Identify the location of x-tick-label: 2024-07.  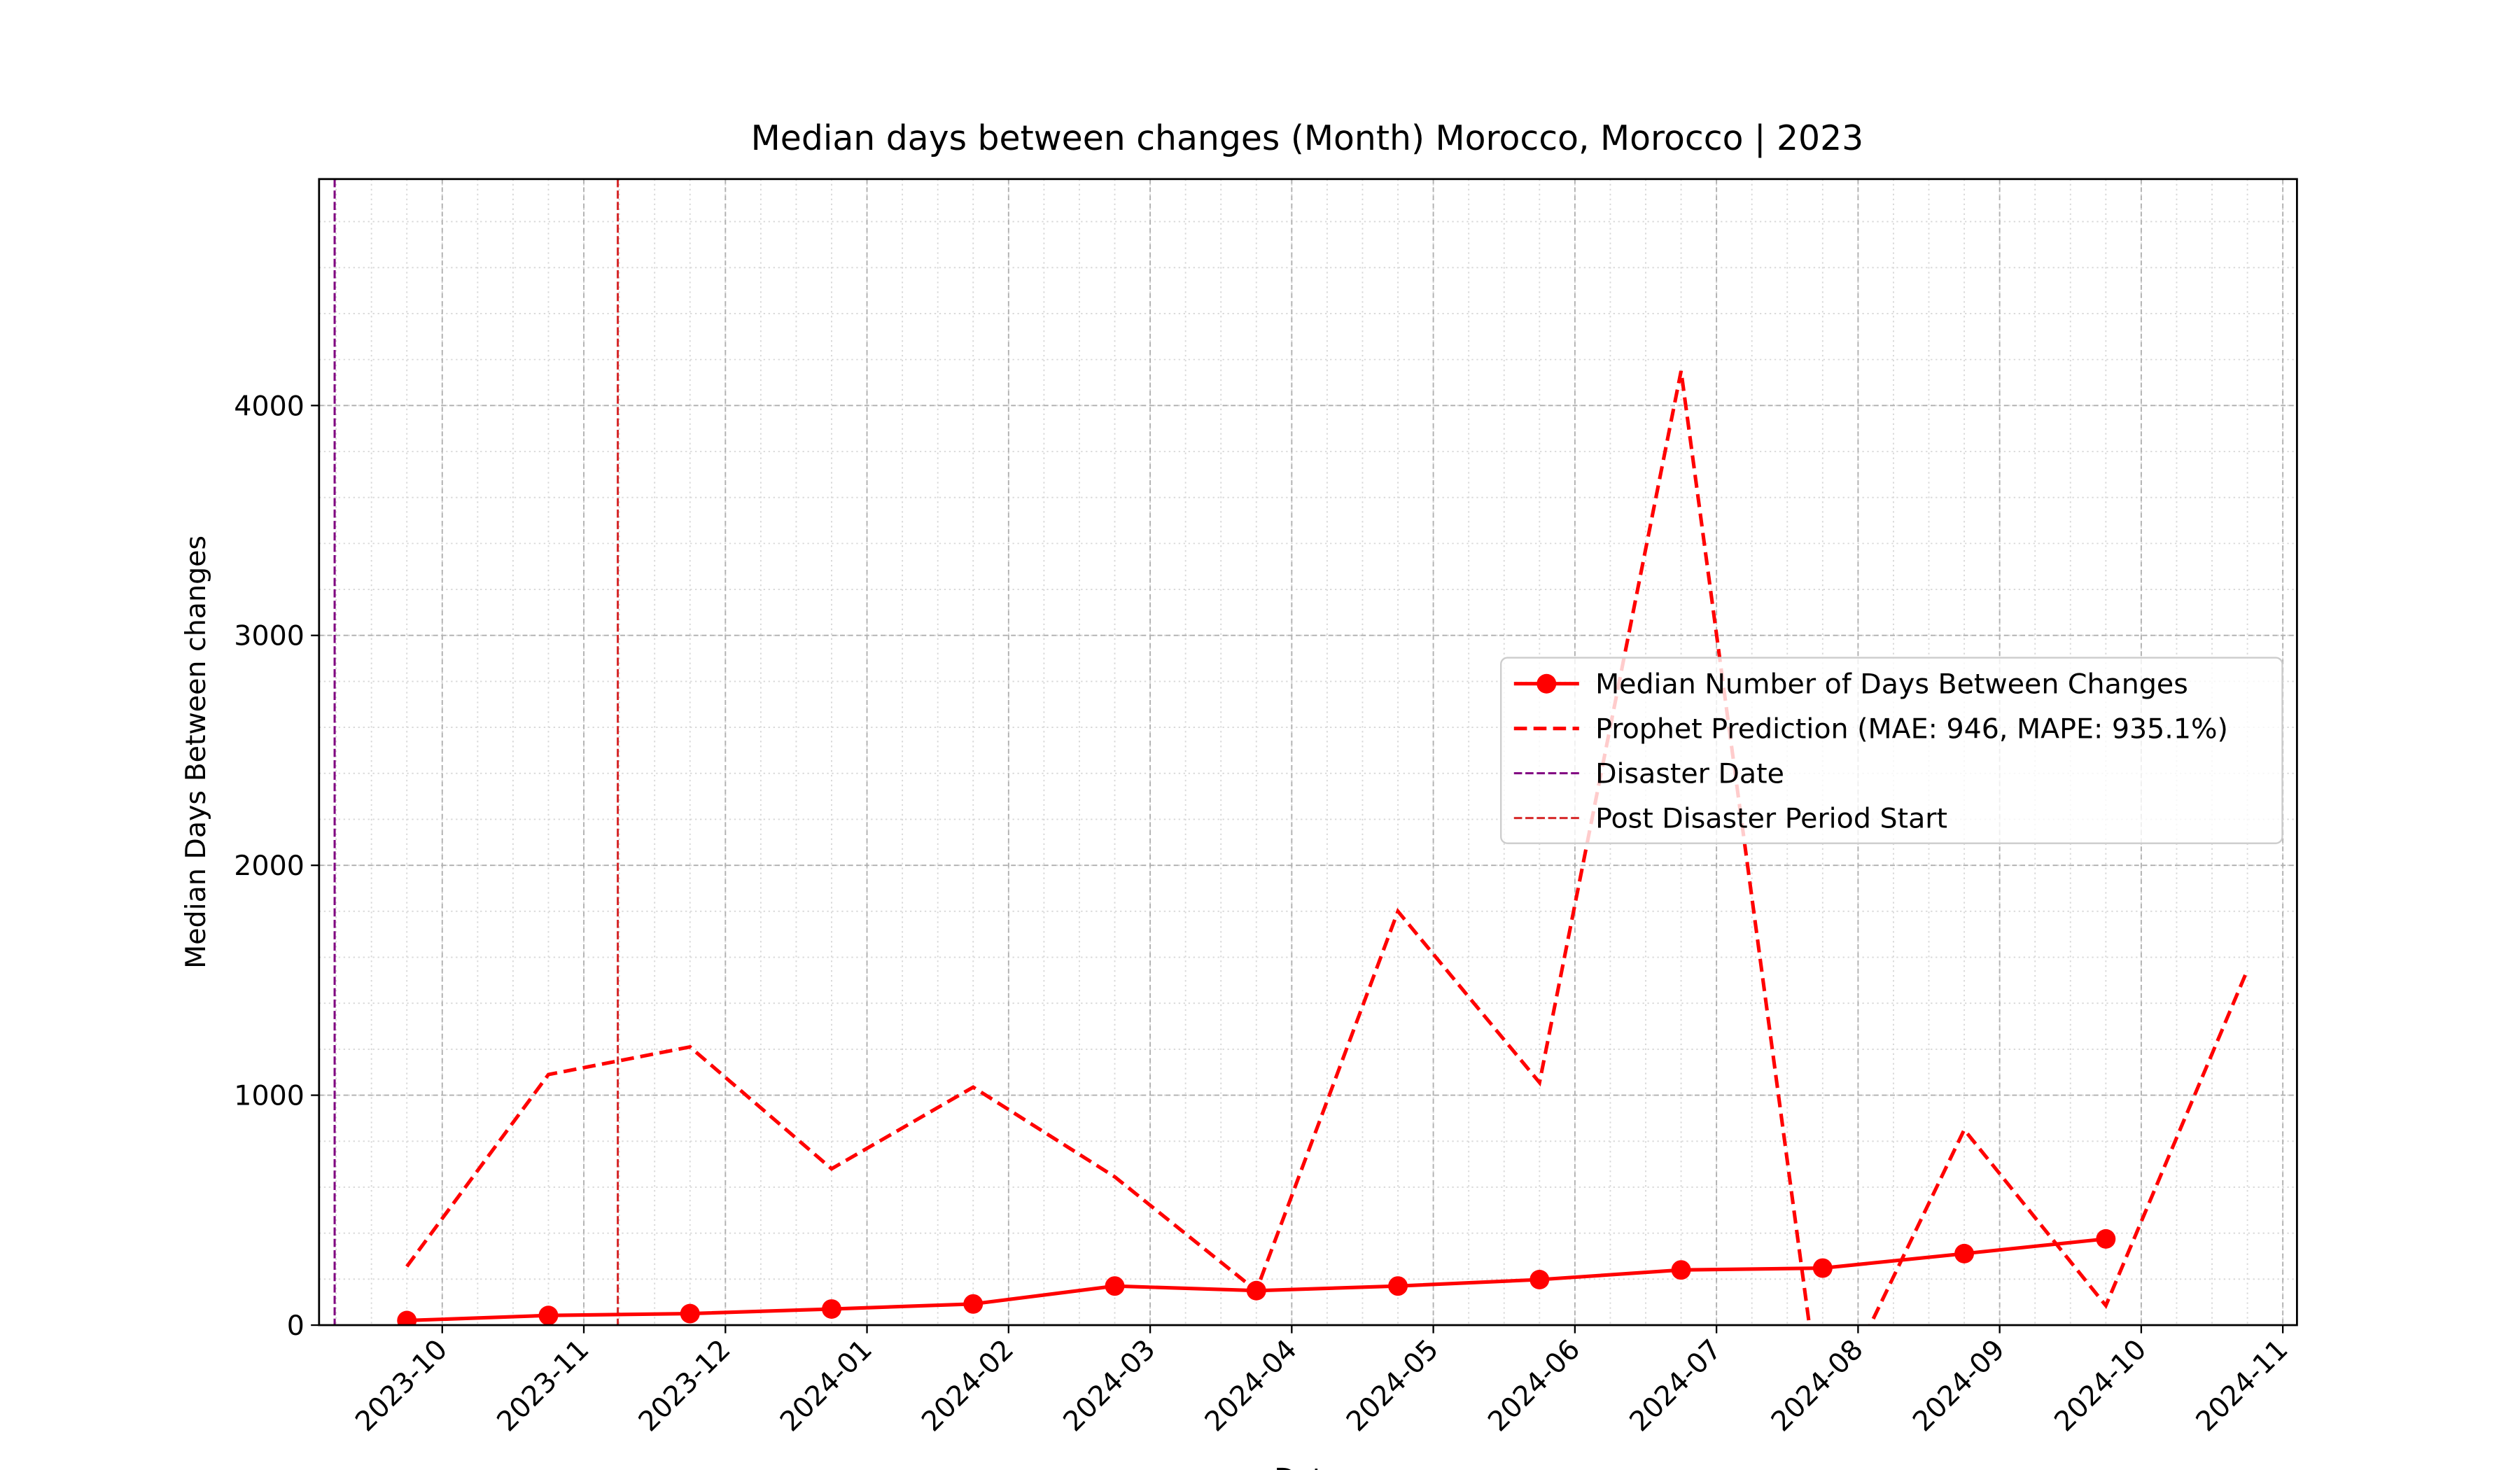
(1675, 1386).